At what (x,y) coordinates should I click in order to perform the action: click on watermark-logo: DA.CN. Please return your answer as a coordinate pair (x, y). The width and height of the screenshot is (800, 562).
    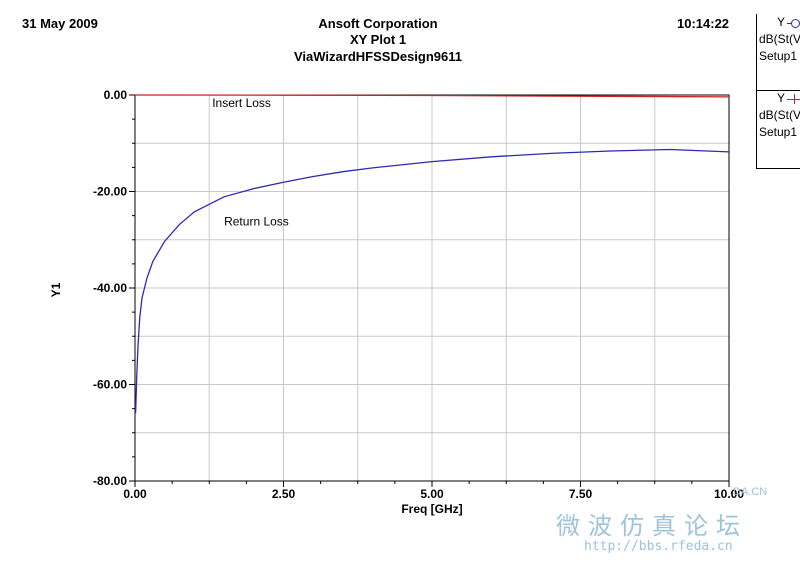
    Looking at the image, I should click on (750, 492).